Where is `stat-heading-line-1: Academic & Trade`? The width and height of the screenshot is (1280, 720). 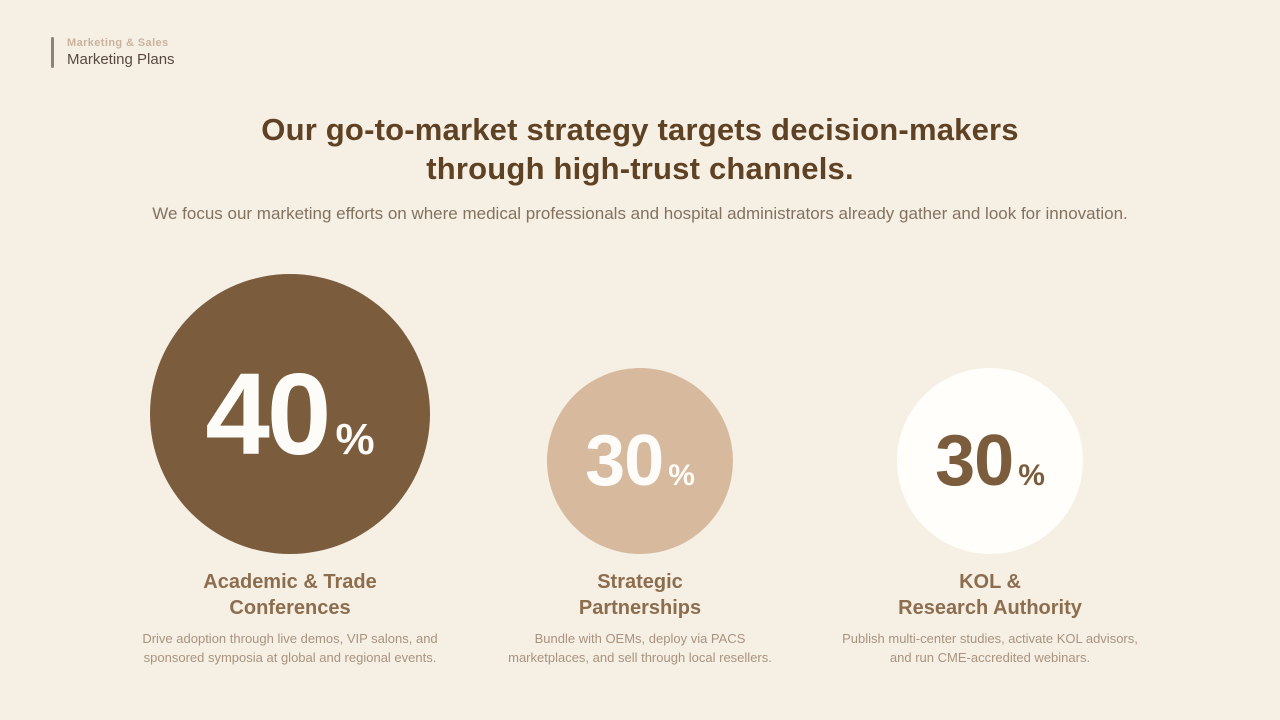
stat-heading-line-1: Academic & Trade is located at coordinates (290, 582).